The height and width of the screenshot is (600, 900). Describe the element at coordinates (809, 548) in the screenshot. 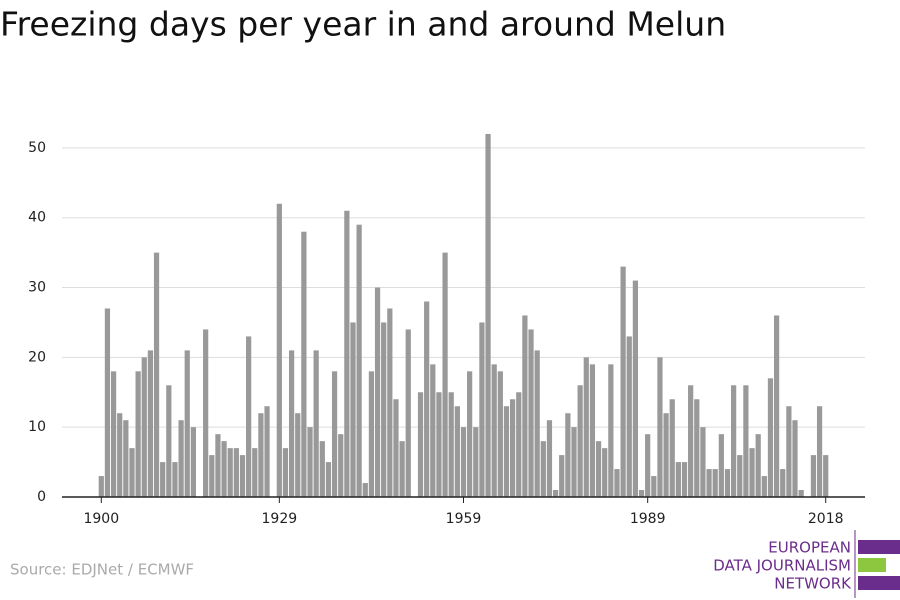

I see `logo-text: EUROPEAN` at that location.